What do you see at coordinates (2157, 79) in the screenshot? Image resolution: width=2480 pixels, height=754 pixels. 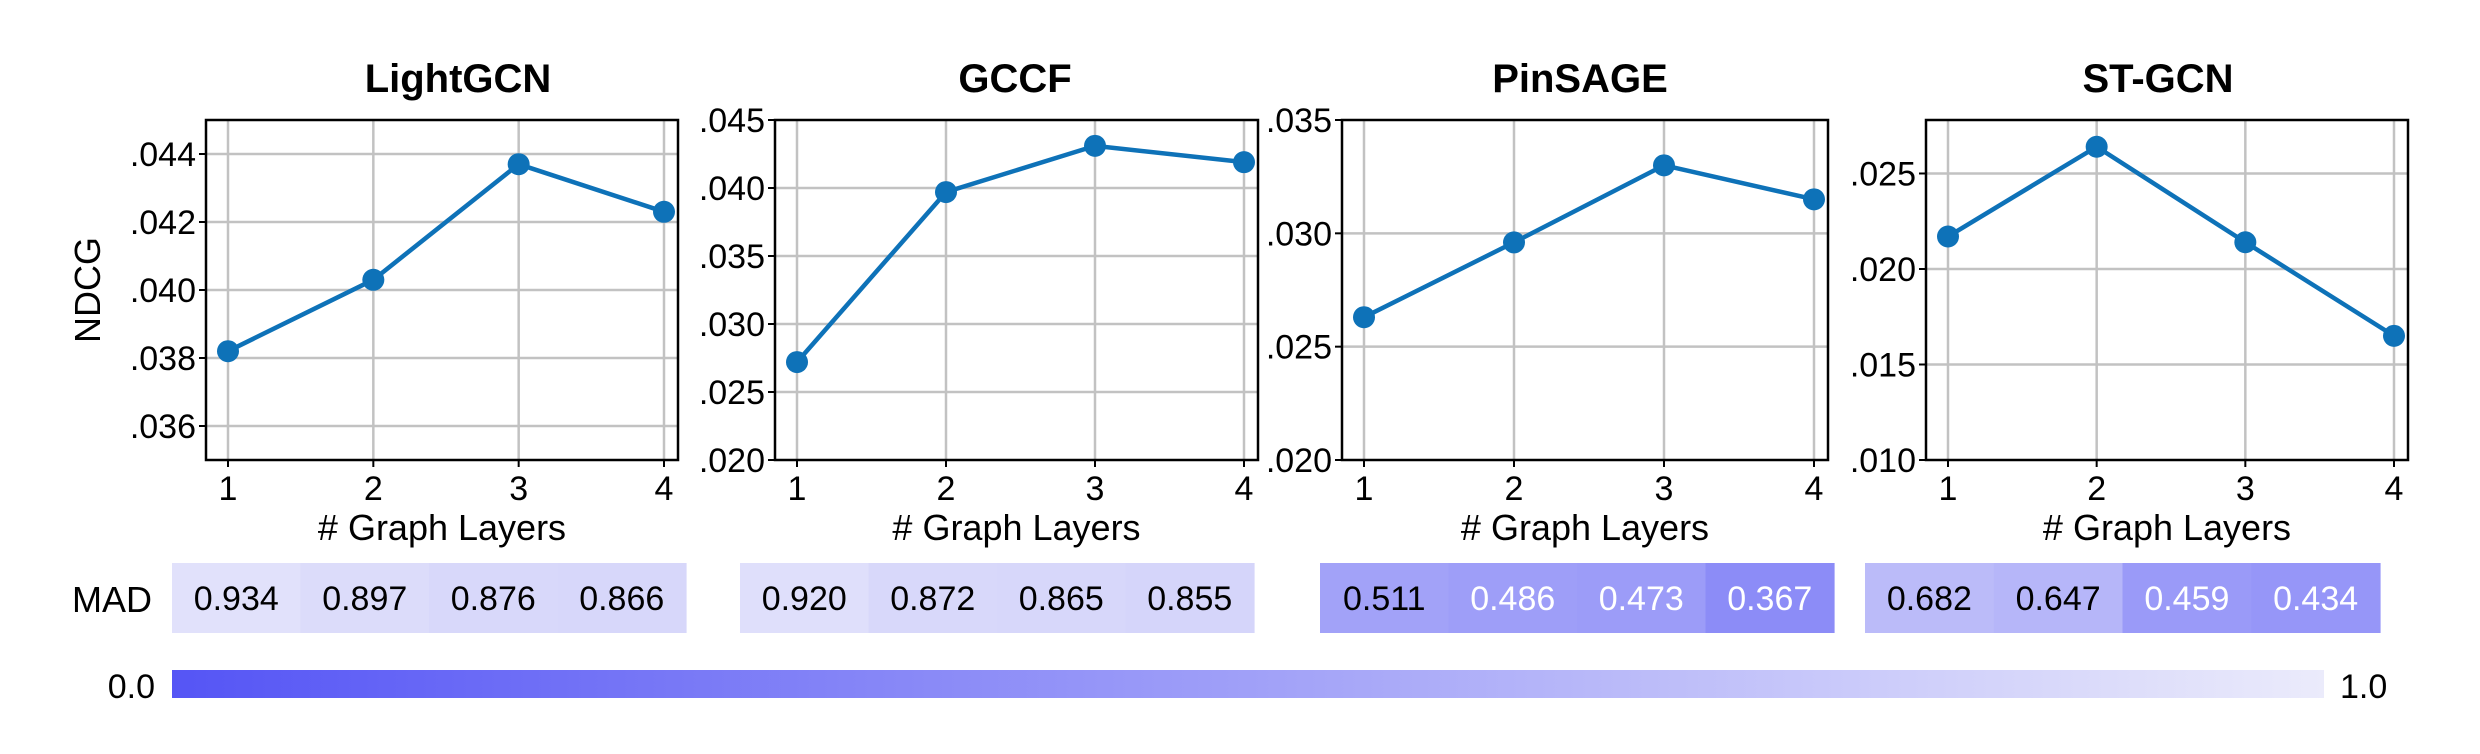 I see `panel-title: ST-GCN` at bounding box center [2157, 79].